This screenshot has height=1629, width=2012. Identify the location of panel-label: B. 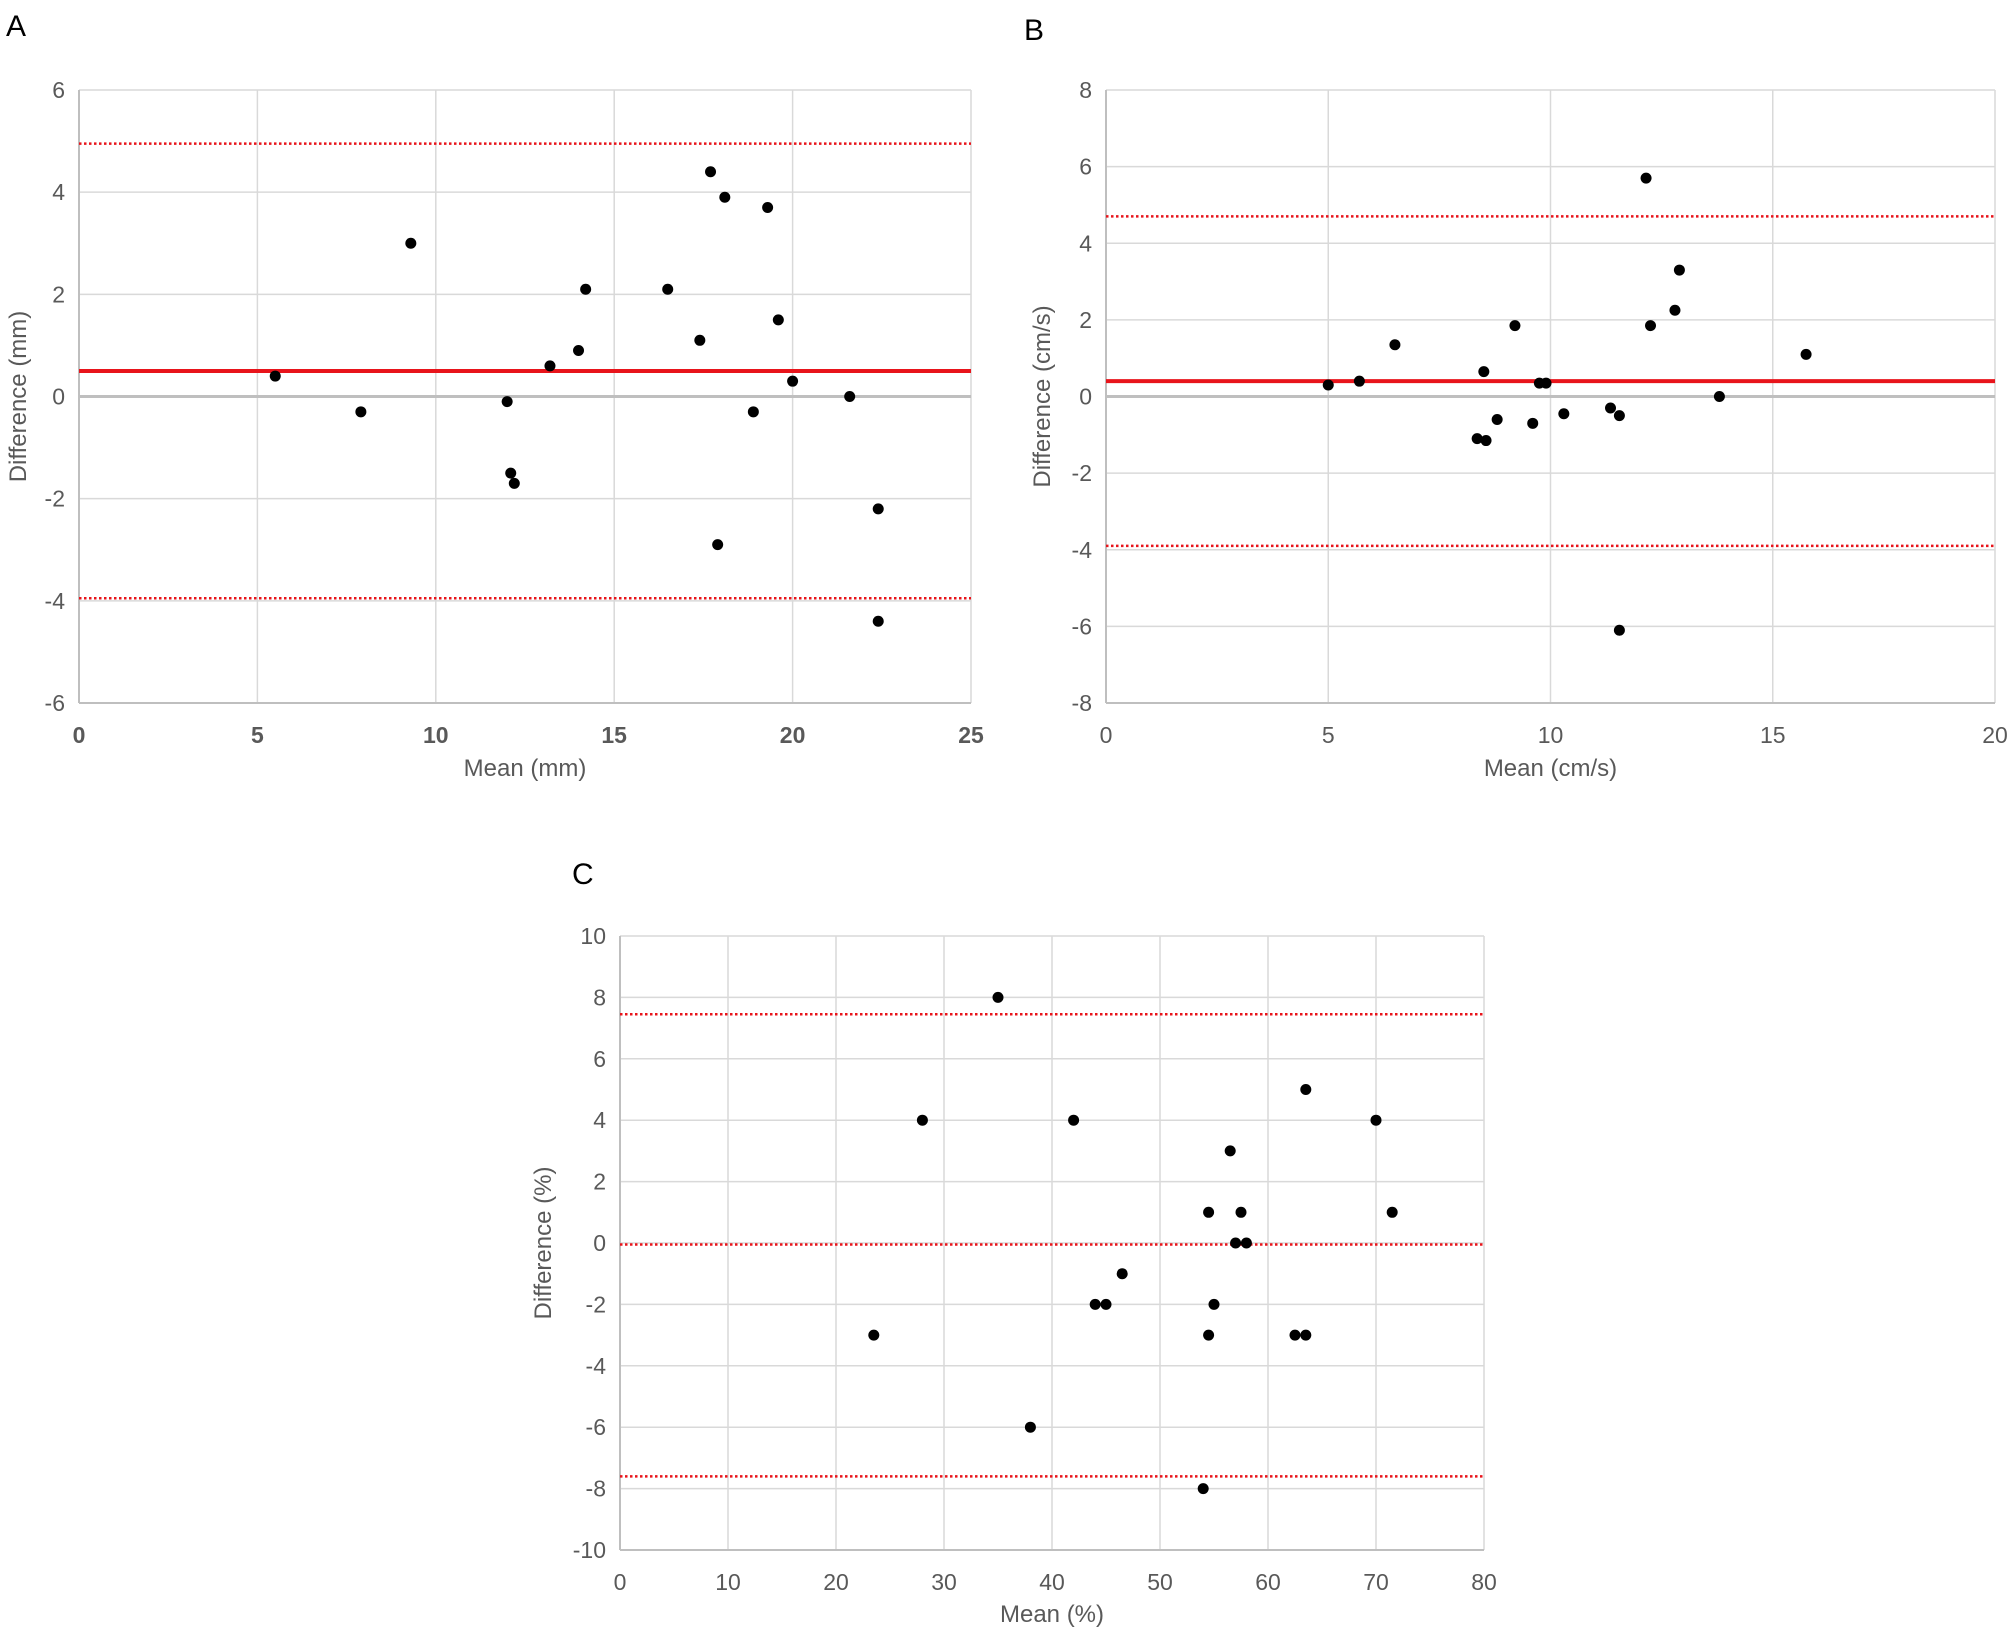
(1034, 30).